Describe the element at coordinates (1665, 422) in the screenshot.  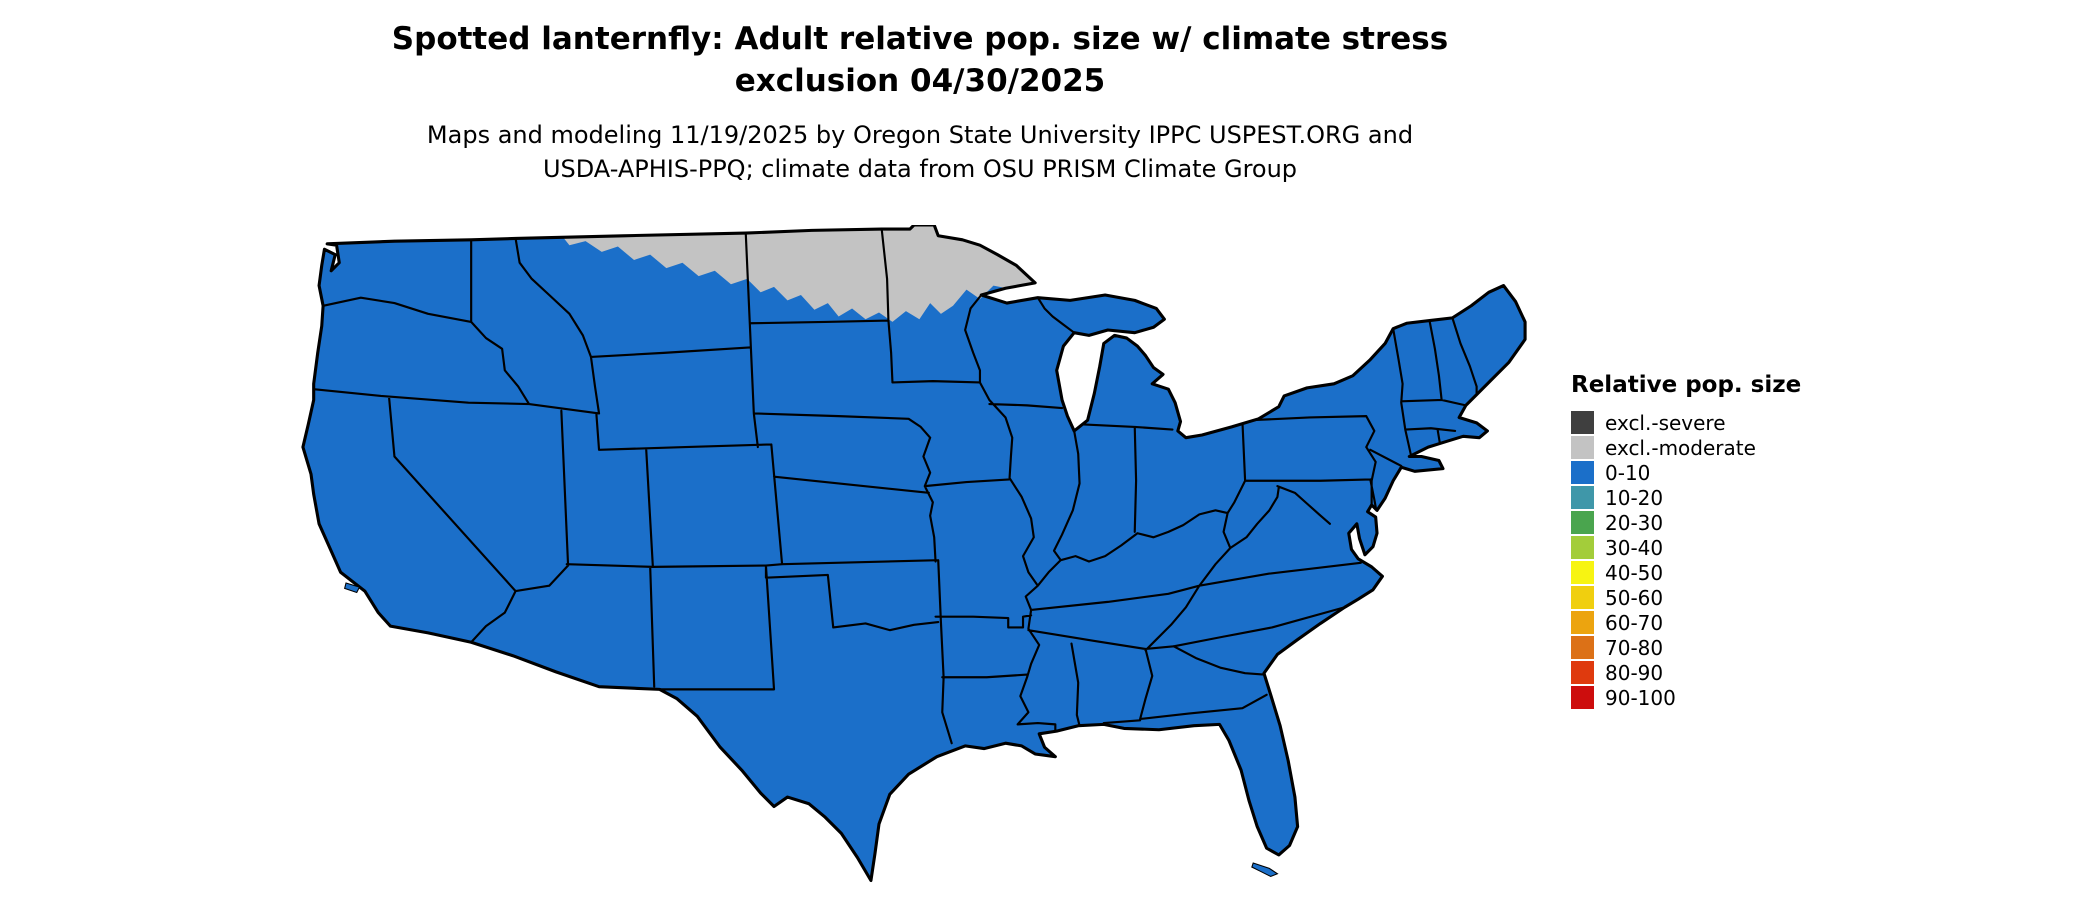
I see `legend-label: excl.-severe` at that location.